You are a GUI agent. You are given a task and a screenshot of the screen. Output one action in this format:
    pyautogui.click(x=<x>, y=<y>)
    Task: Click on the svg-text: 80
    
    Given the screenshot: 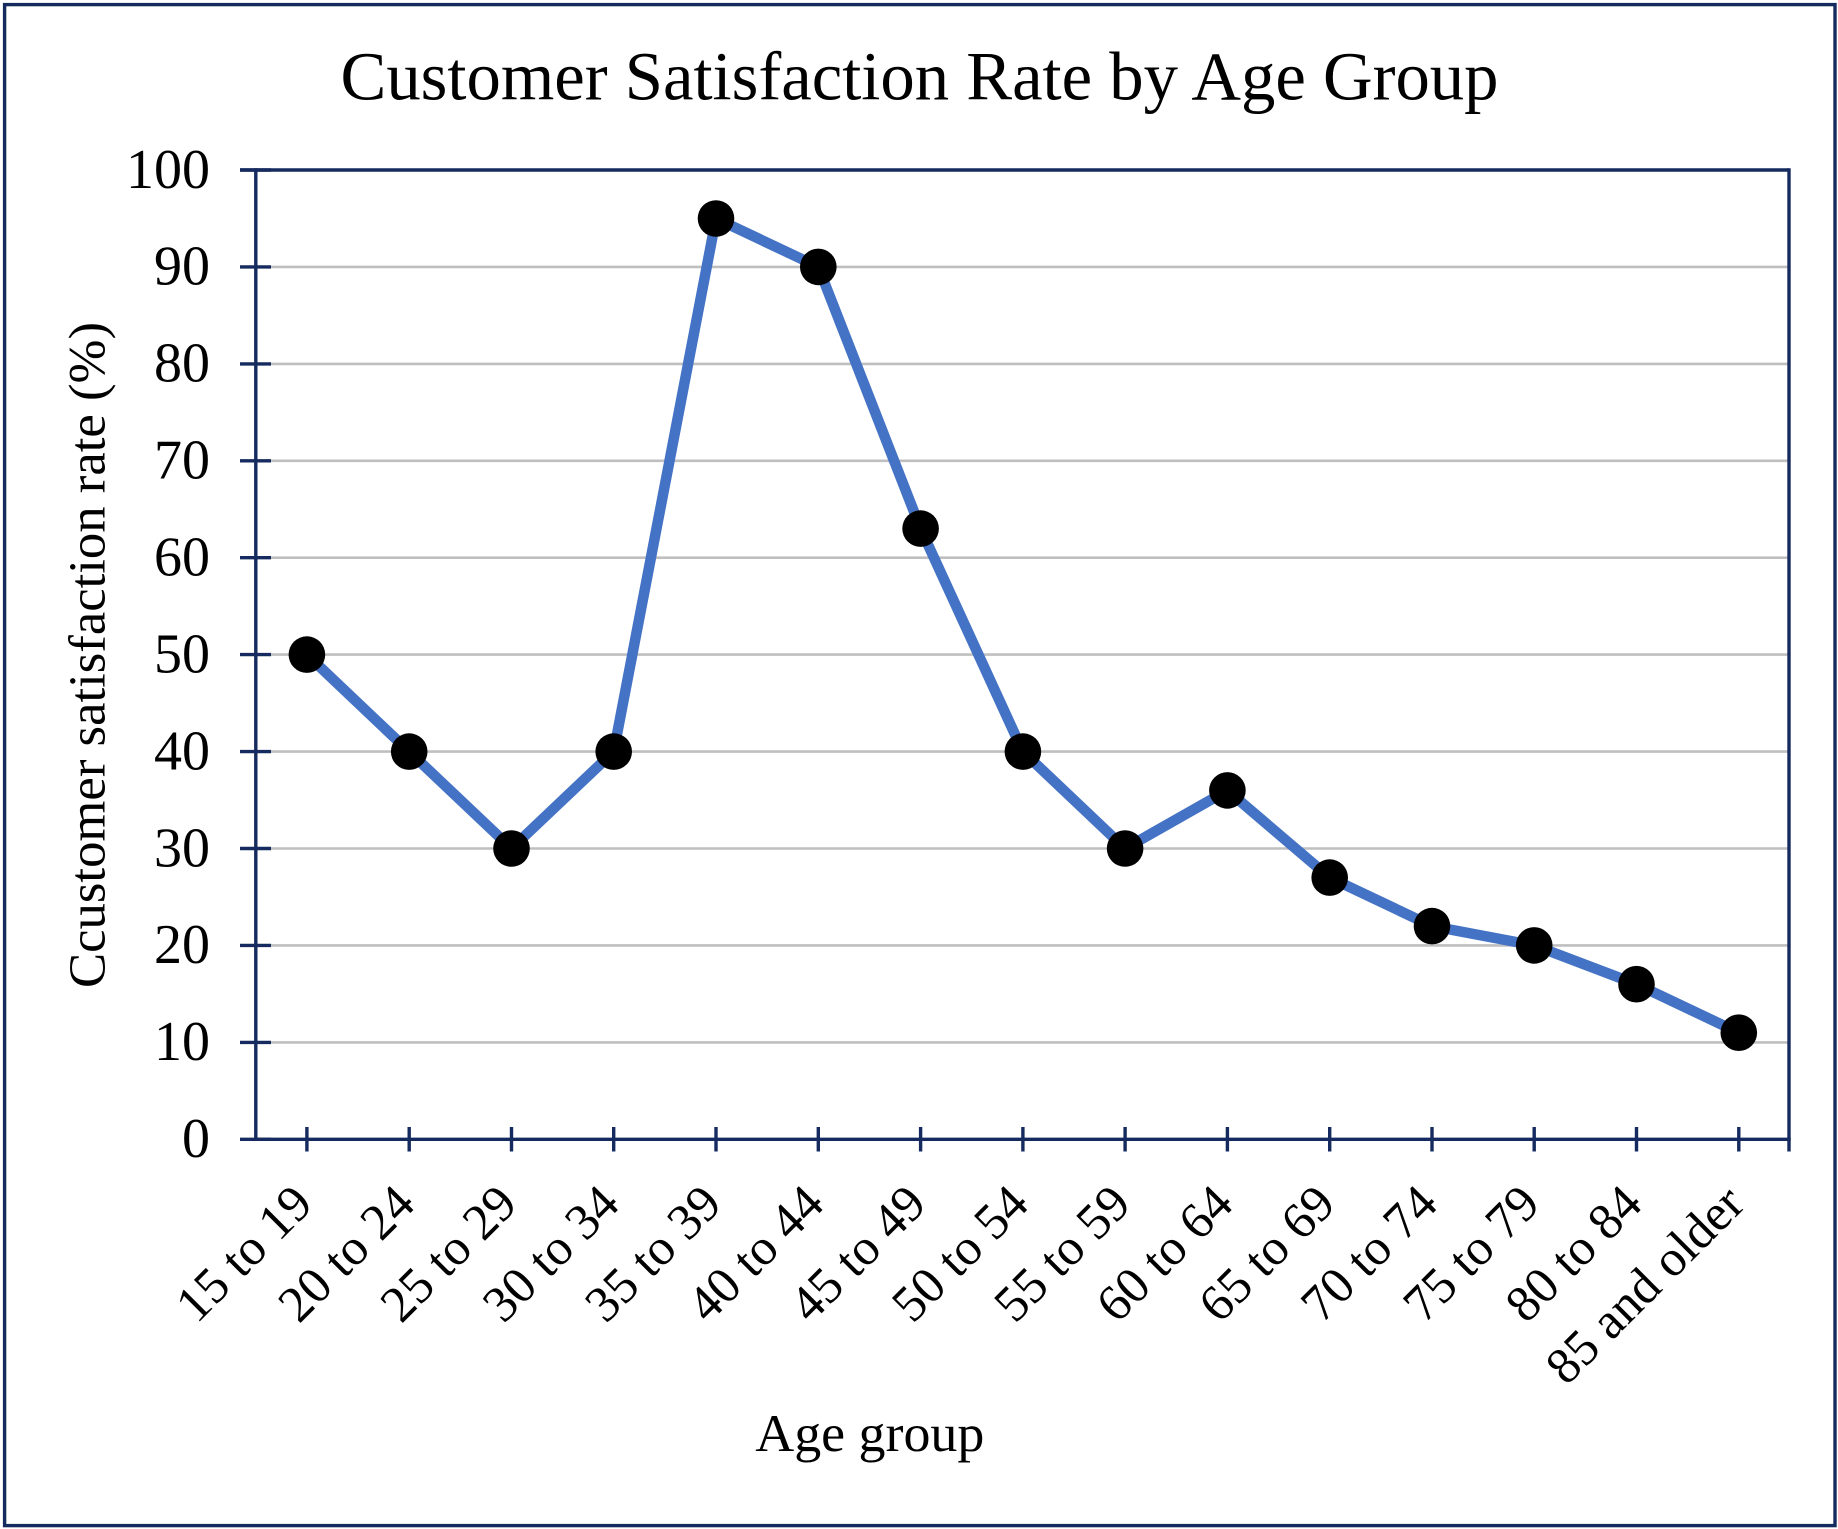 What is the action you would take?
    pyautogui.click(x=182, y=364)
    